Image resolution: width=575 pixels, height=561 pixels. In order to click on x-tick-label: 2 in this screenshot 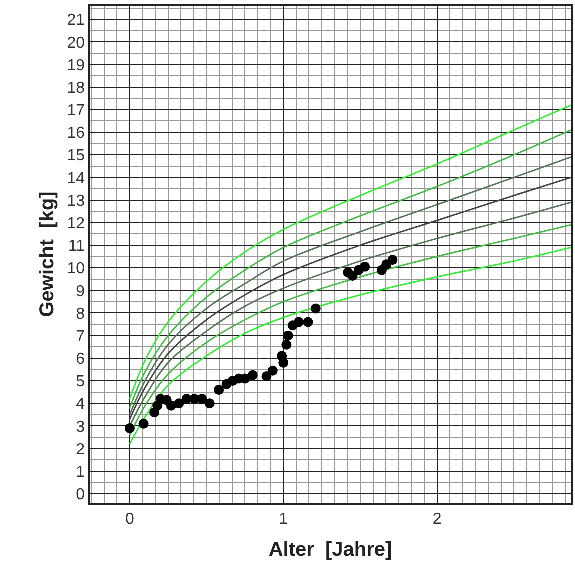, I will do `click(437, 519)`.